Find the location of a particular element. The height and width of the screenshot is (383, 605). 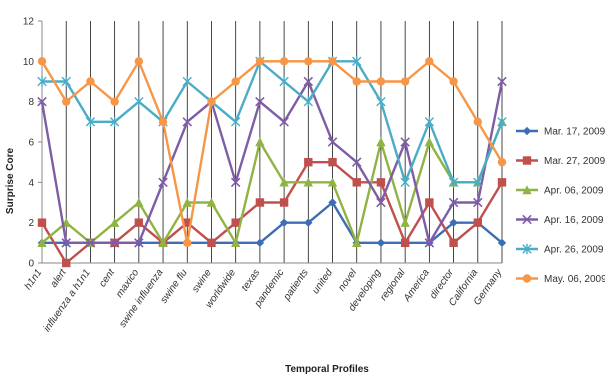

y-tick-label: 10 is located at coordinates (29, 62).